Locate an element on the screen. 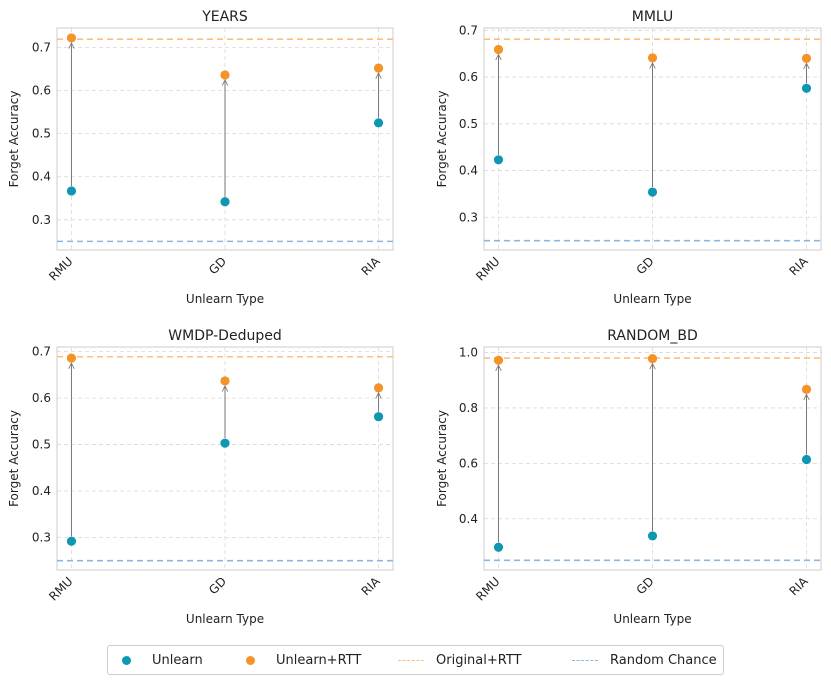 This screenshot has width=831, height=683. legend-rtt-label: Unlearn+RTT is located at coordinates (319, 660).